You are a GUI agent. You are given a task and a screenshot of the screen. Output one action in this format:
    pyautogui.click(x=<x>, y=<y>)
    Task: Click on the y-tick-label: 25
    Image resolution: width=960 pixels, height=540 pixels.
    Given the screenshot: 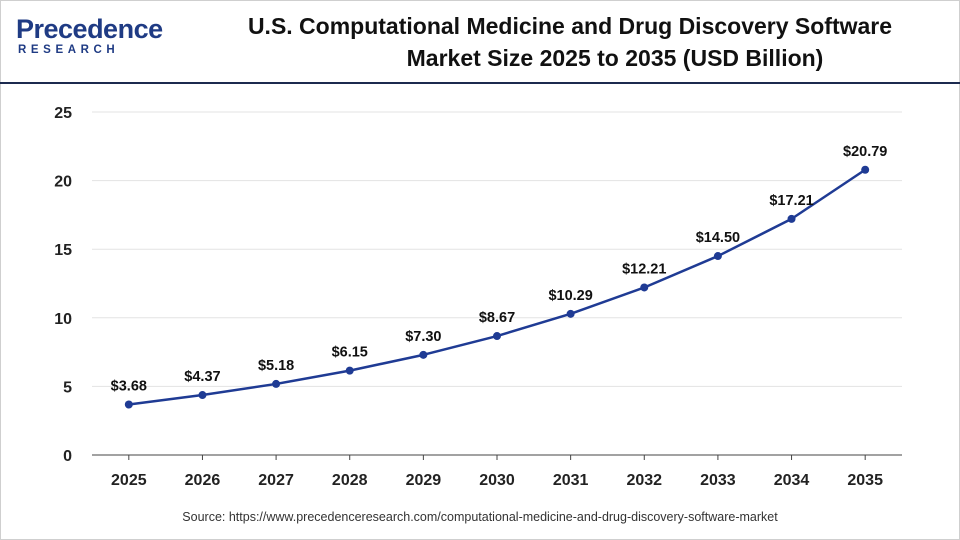 What is the action you would take?
    pyautogui.click(x=63, y=113)
    